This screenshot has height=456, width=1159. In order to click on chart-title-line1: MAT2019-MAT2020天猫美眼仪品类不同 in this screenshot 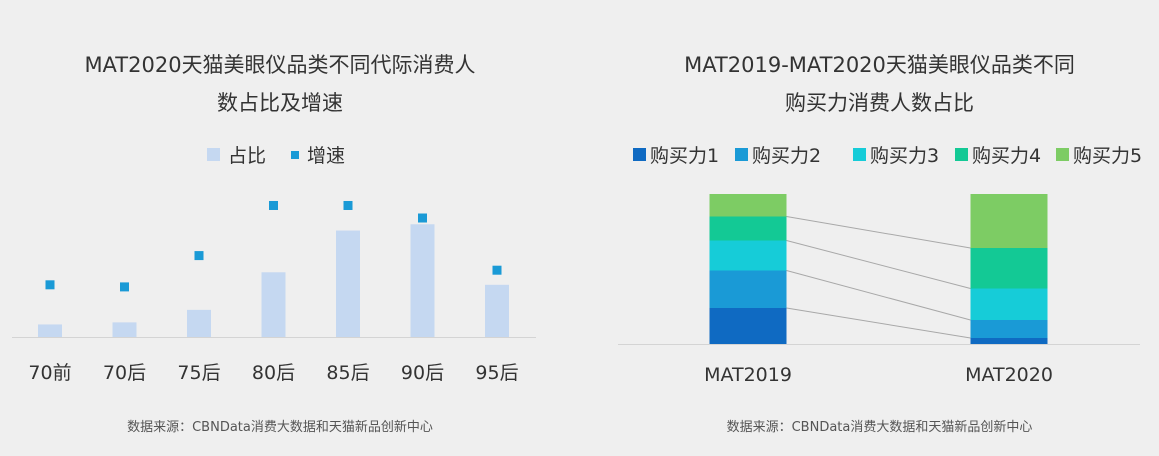, I will do `click(879, 65)`.